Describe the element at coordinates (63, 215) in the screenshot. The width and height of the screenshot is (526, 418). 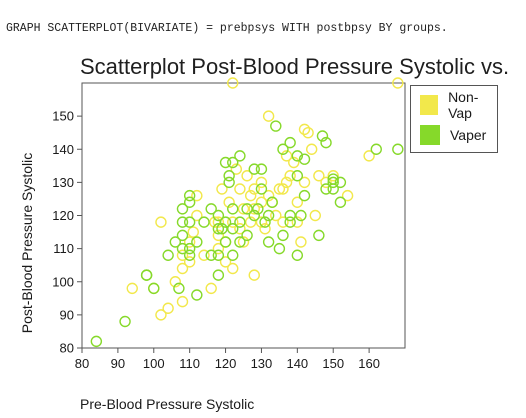
I see `y-tick-label: 120` at that location.